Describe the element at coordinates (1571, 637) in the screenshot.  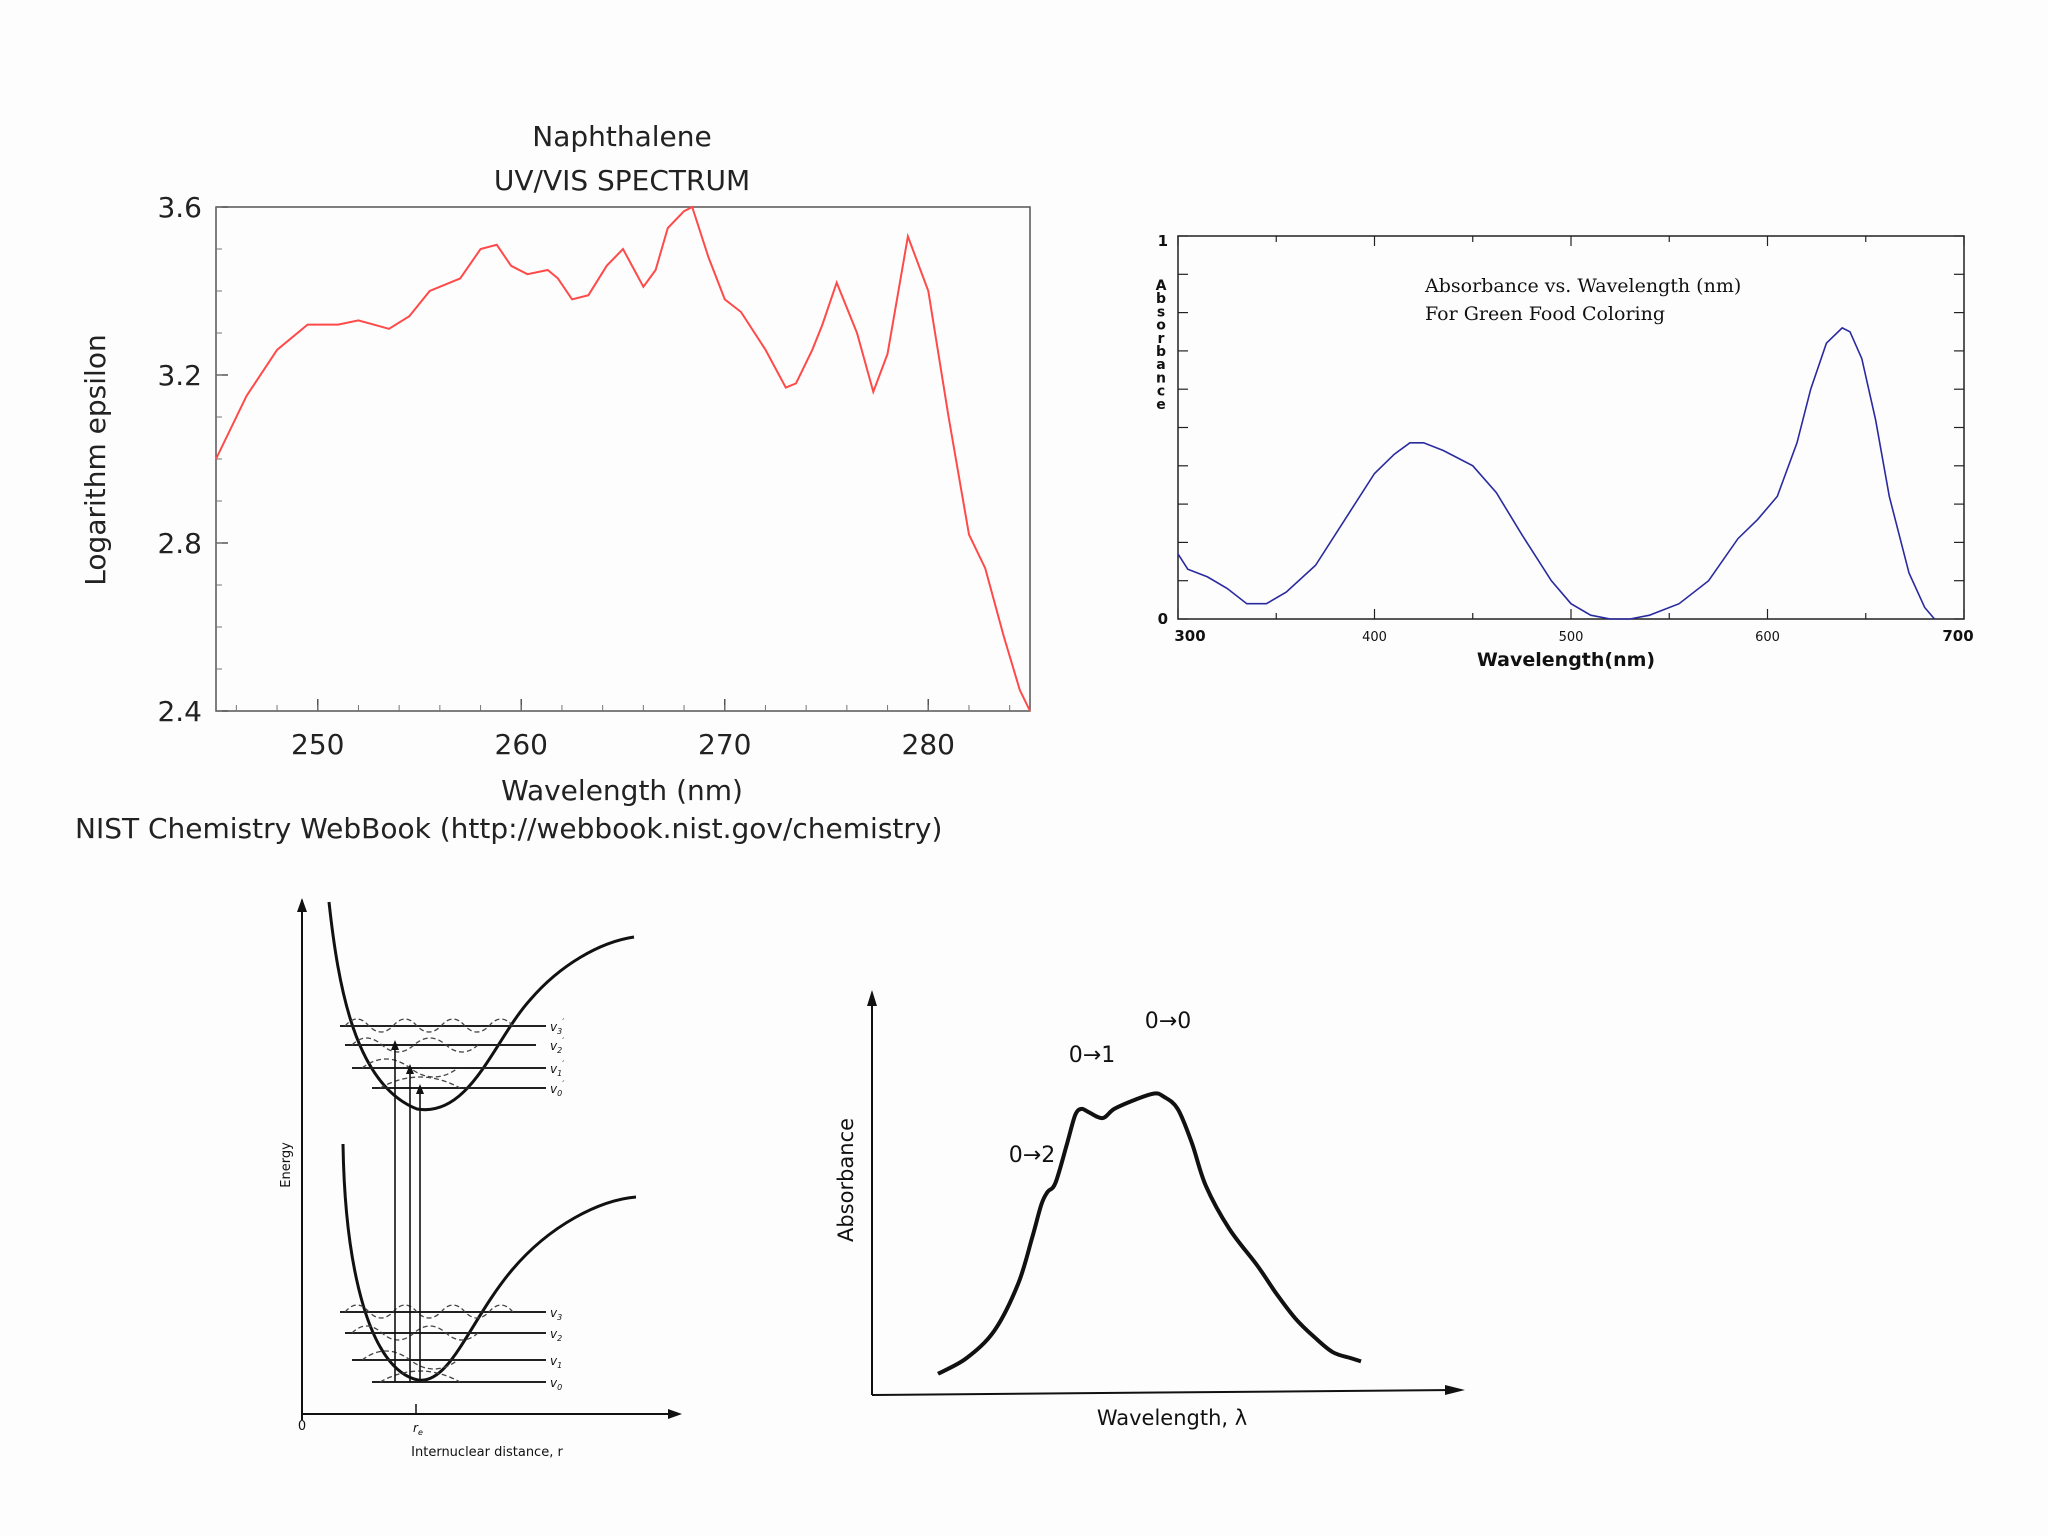
I see `green-xtick-label: 500` at that location.